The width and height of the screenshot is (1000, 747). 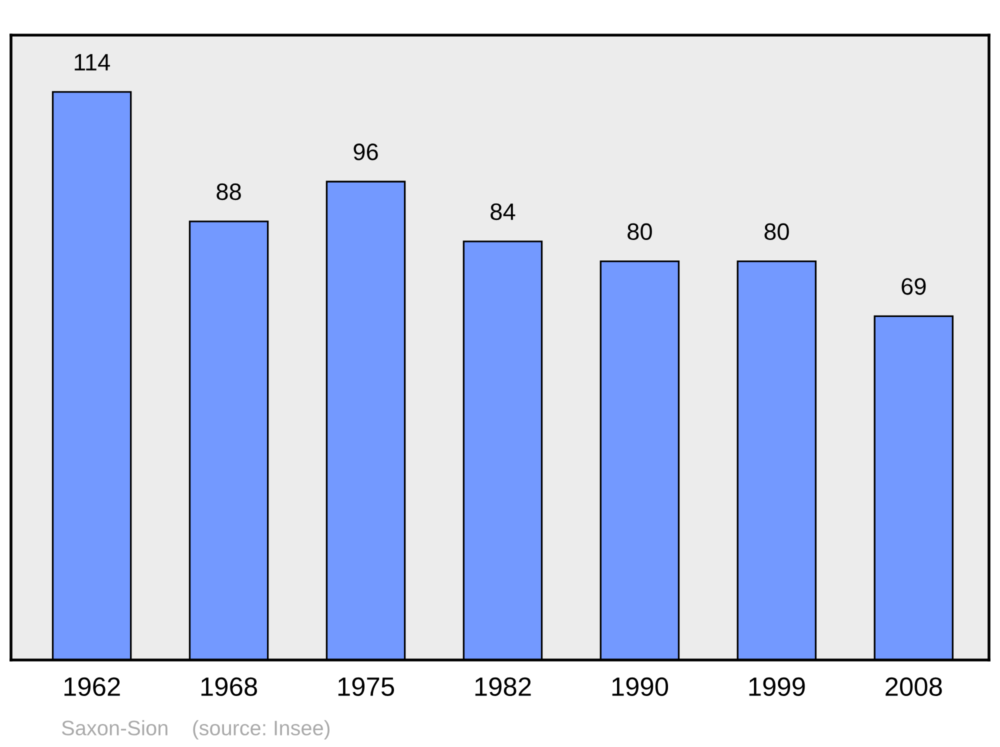 What do you see at coordinates (366, 152) in the screenshot?
I see `data-label: 96` at bounding box center [366, 152].